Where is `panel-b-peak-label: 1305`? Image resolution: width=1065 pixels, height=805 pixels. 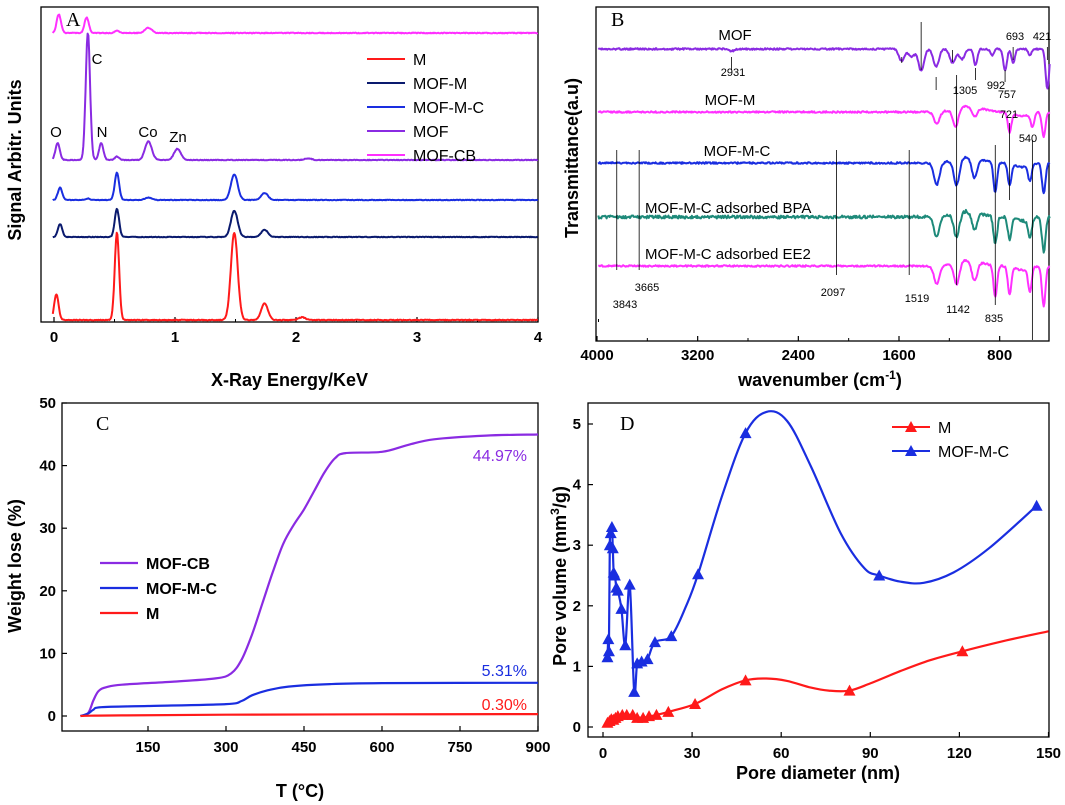 panel-b-peak-label: 1305 is located at coordinates (965, 91).